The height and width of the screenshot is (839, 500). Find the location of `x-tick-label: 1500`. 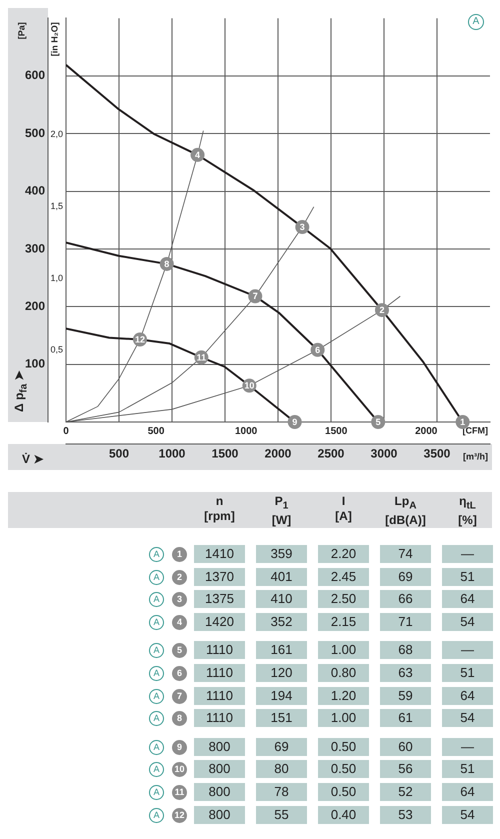

x-tick-label: 1500 is located at coordinates (225, 453).